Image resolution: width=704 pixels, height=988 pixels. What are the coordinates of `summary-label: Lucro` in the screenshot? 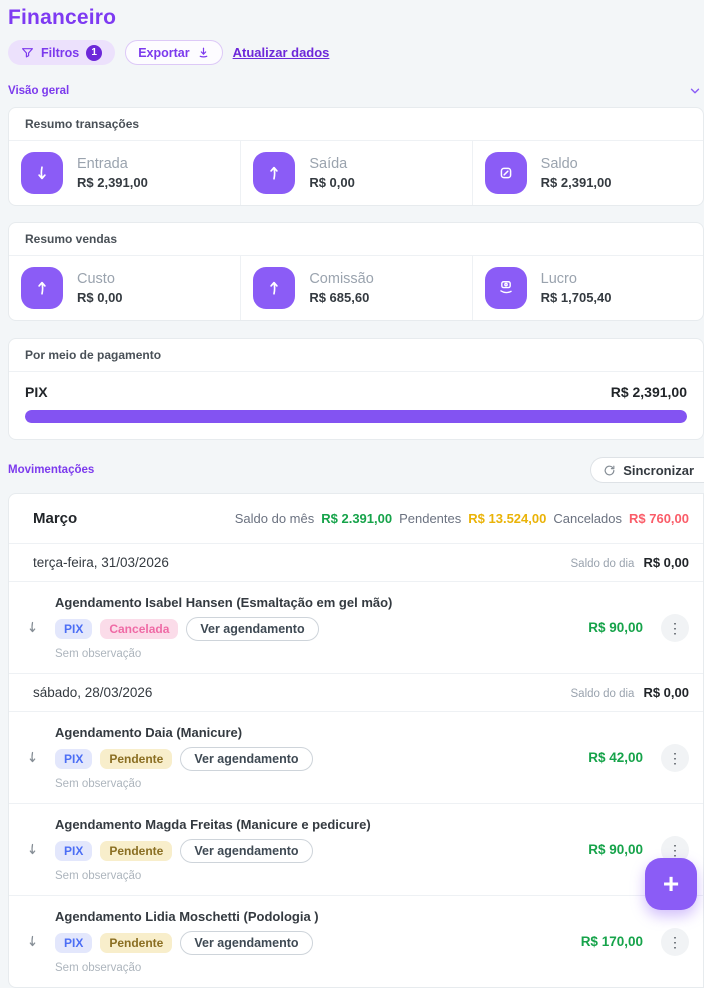 It's located at (558, 279).